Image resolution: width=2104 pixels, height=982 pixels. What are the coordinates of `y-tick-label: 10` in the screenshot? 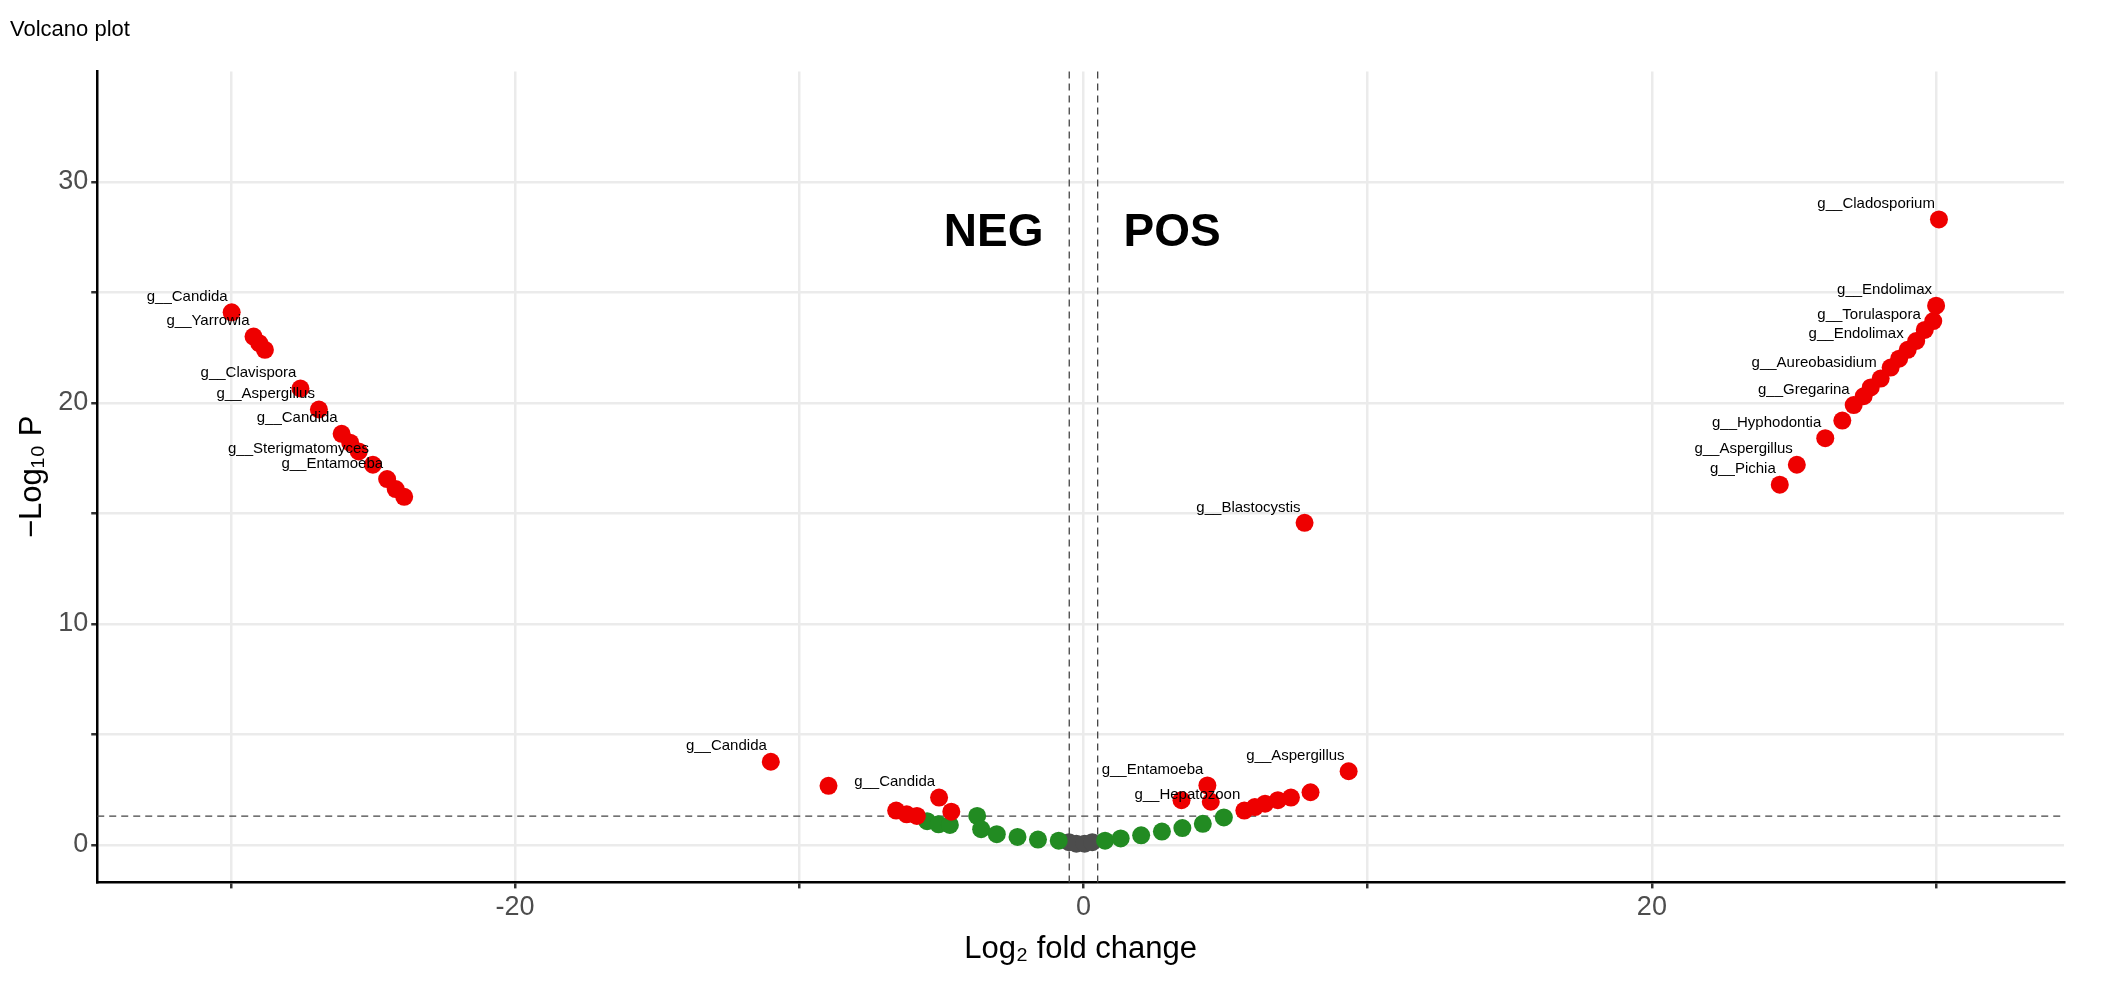 It's located at (73, 622).